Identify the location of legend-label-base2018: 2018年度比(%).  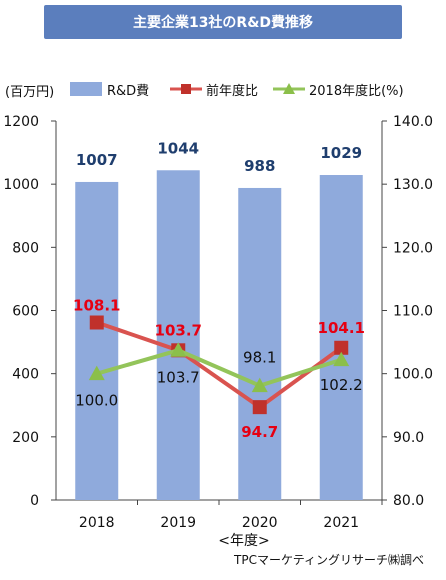
(356, 91).